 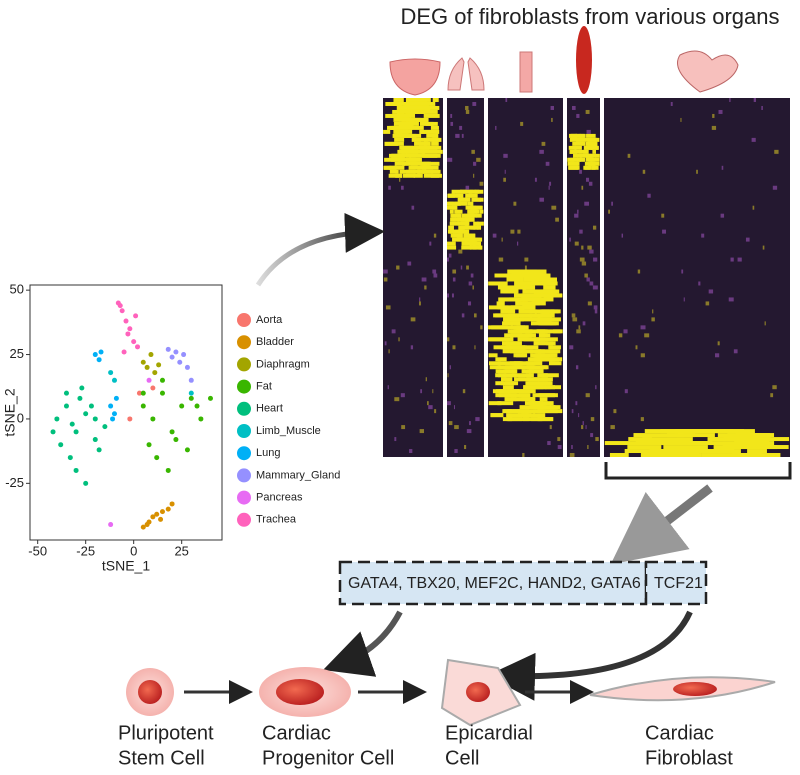 What do you see at coordinates (275, 342) in the screenshot?
I see `legend-label: Bladder` at bounding box center [275, 342].